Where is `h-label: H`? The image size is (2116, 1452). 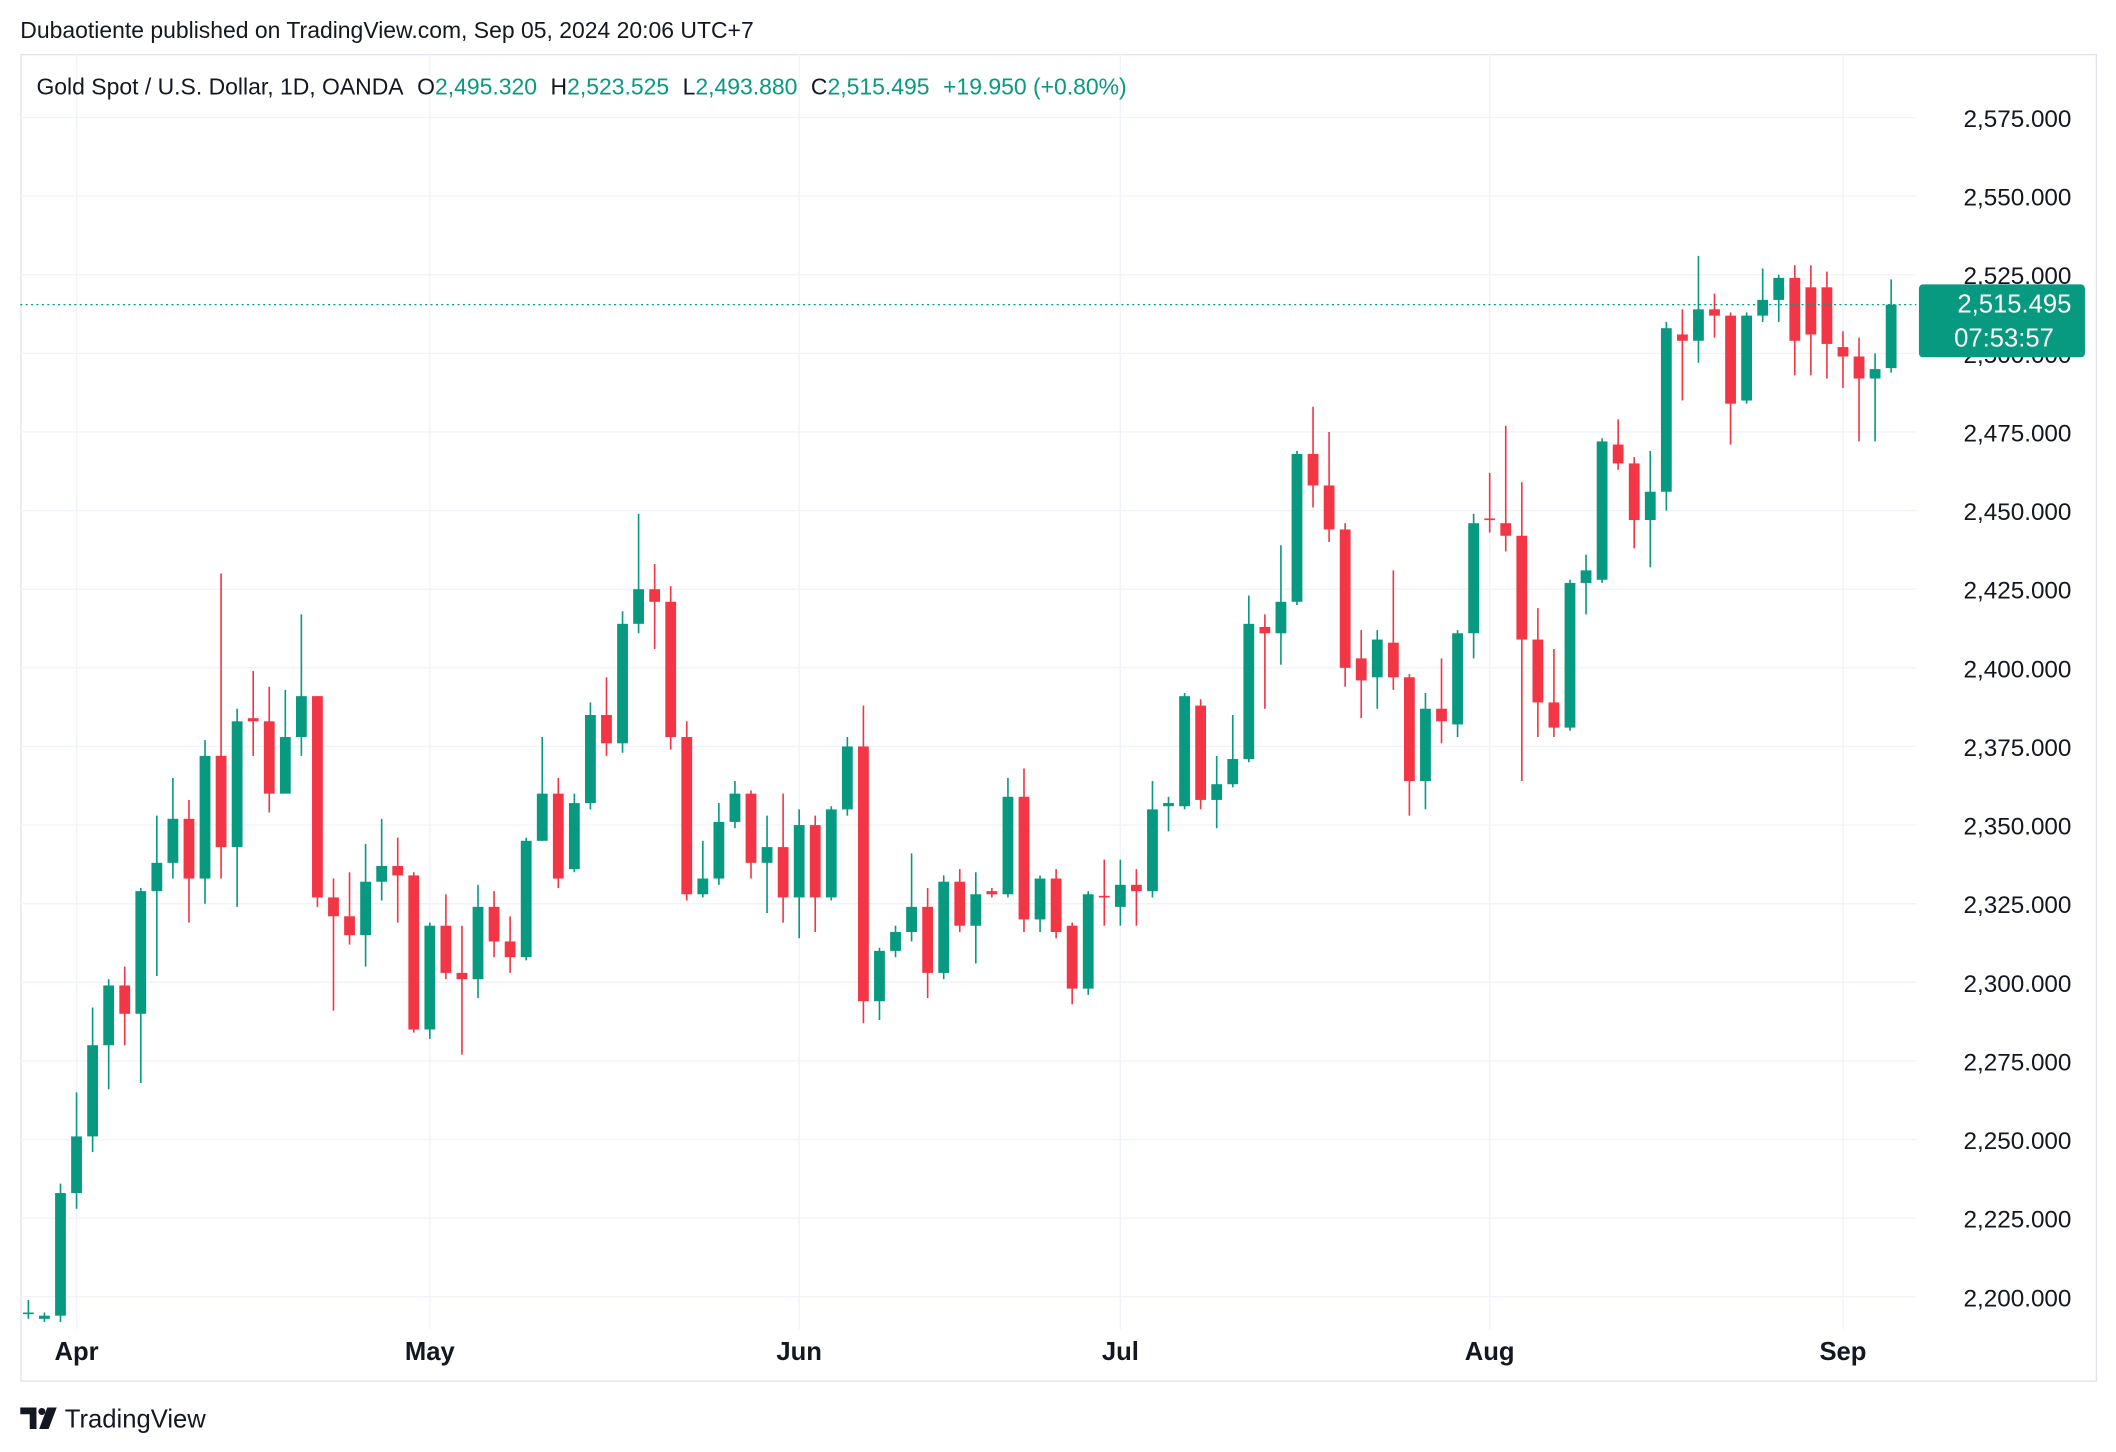 h-label: H is located at coordinates (558, 86).